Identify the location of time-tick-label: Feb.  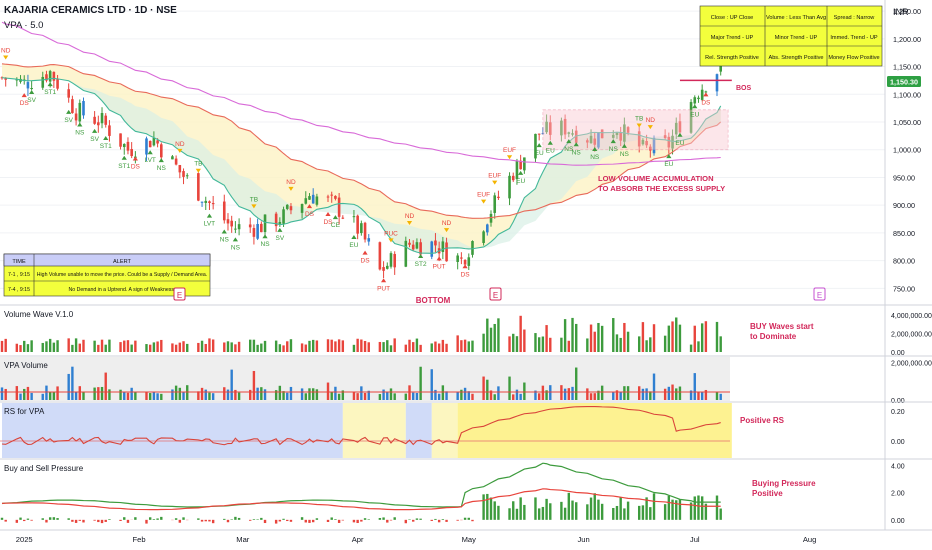
(139, 539).